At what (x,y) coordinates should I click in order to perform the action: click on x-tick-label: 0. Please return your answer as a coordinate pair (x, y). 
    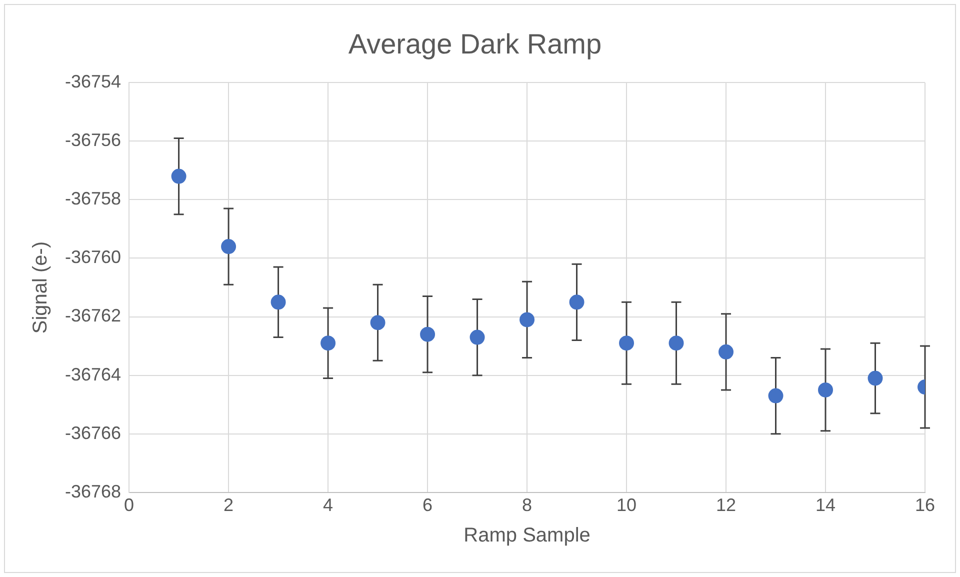
    Looking at the image, I should click on (129, 505).